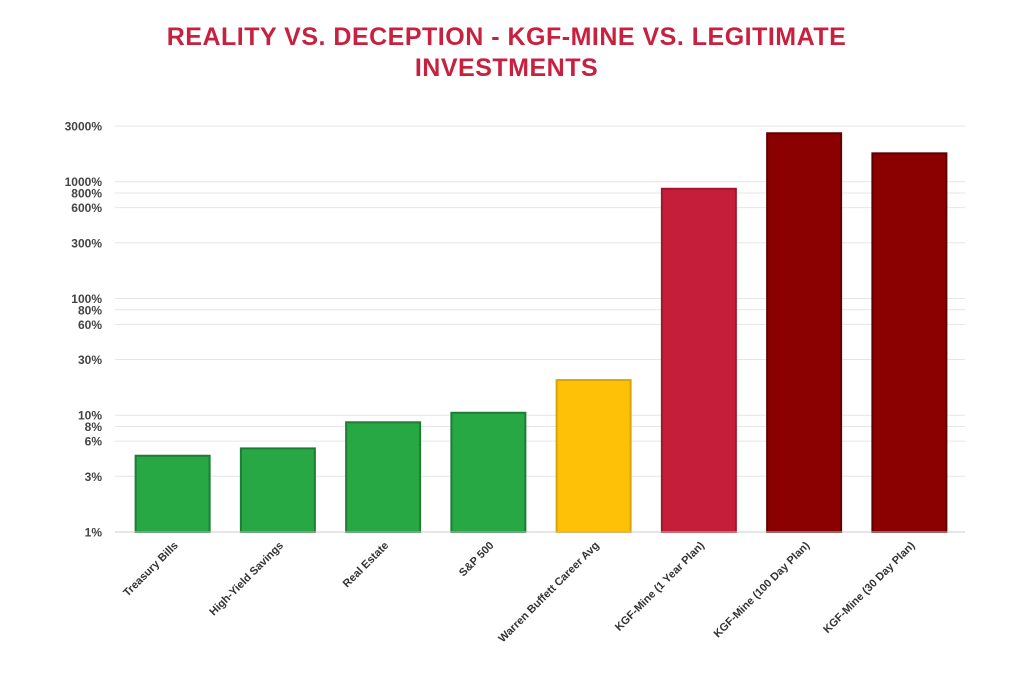 The height and width of the screenshot is (684, 1013). Describe the element at coordinates (246, 579) in the screenshot. I see `x-category-label: High-Yield Savings` at that location.